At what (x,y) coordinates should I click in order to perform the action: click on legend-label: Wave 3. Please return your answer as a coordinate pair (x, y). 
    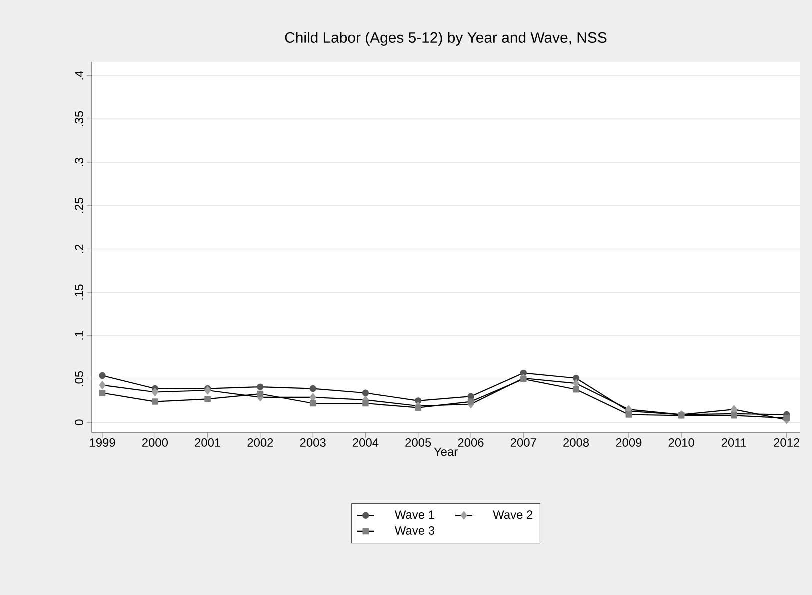
    Looking at the image, I should click on (414, 530).